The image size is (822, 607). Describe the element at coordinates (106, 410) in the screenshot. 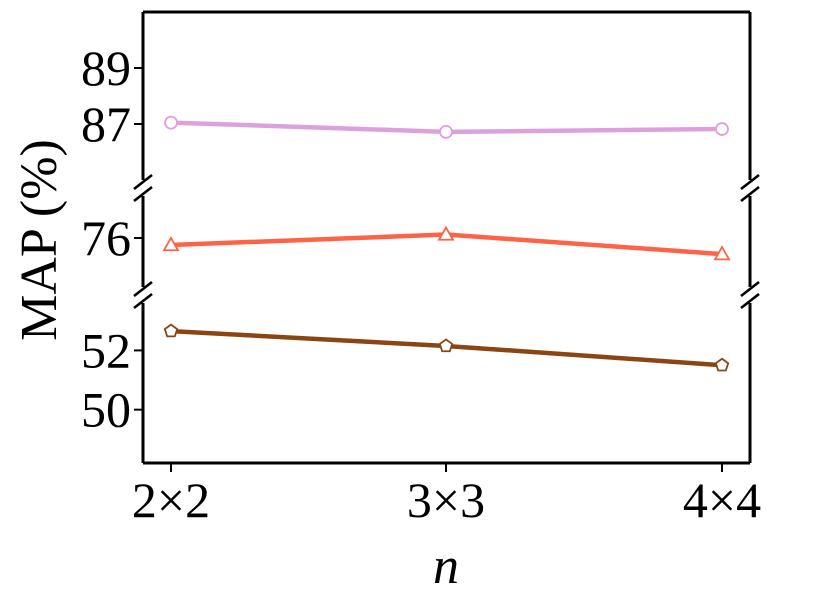

I see `y-tick-label: 50` at that location.